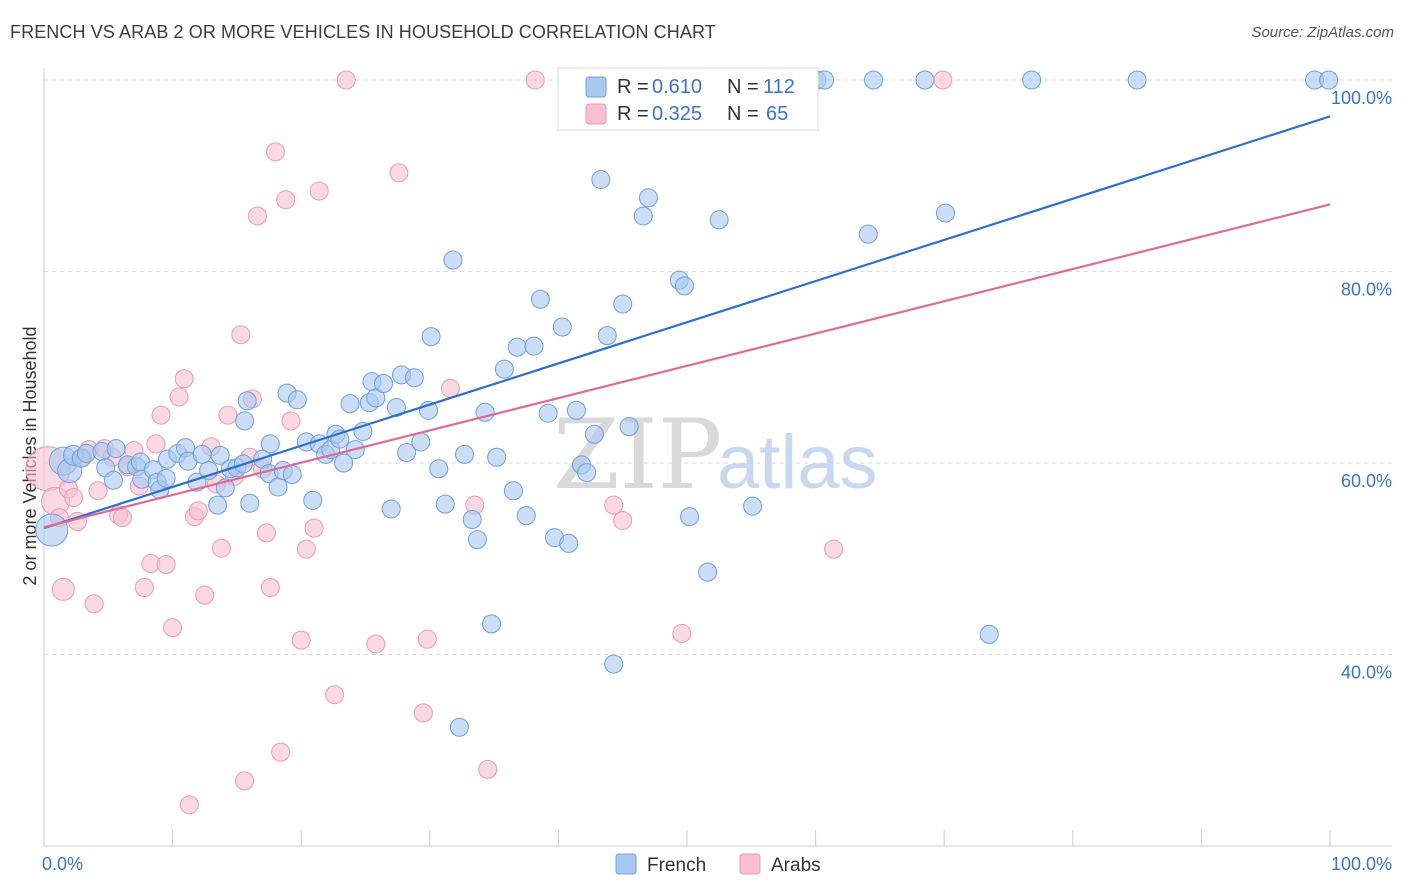  What do you see at coordinates (777, 114) in the screenshot?
I see `arabs-n-value: 65` at bounding box center [777, 114].